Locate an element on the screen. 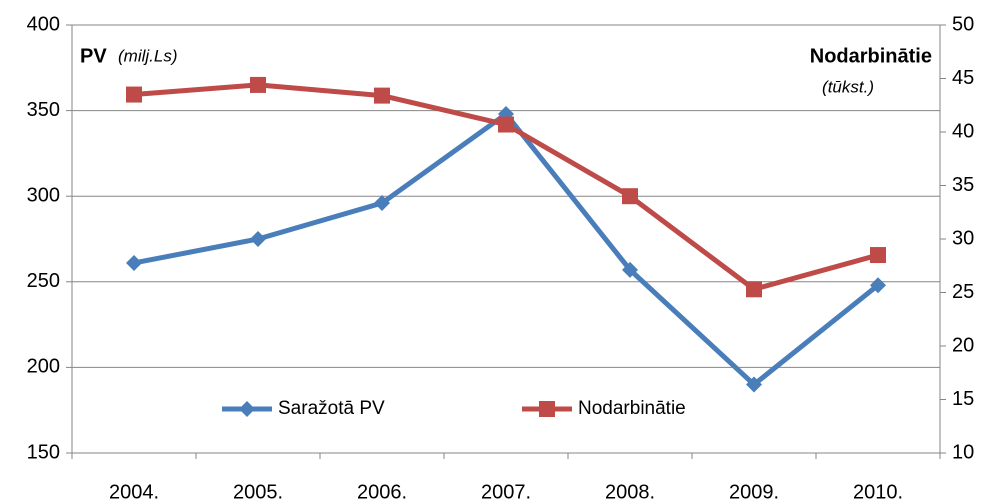 This screenshot has height=504, width=995. y-label: PV is located at coordinates (93, 56).